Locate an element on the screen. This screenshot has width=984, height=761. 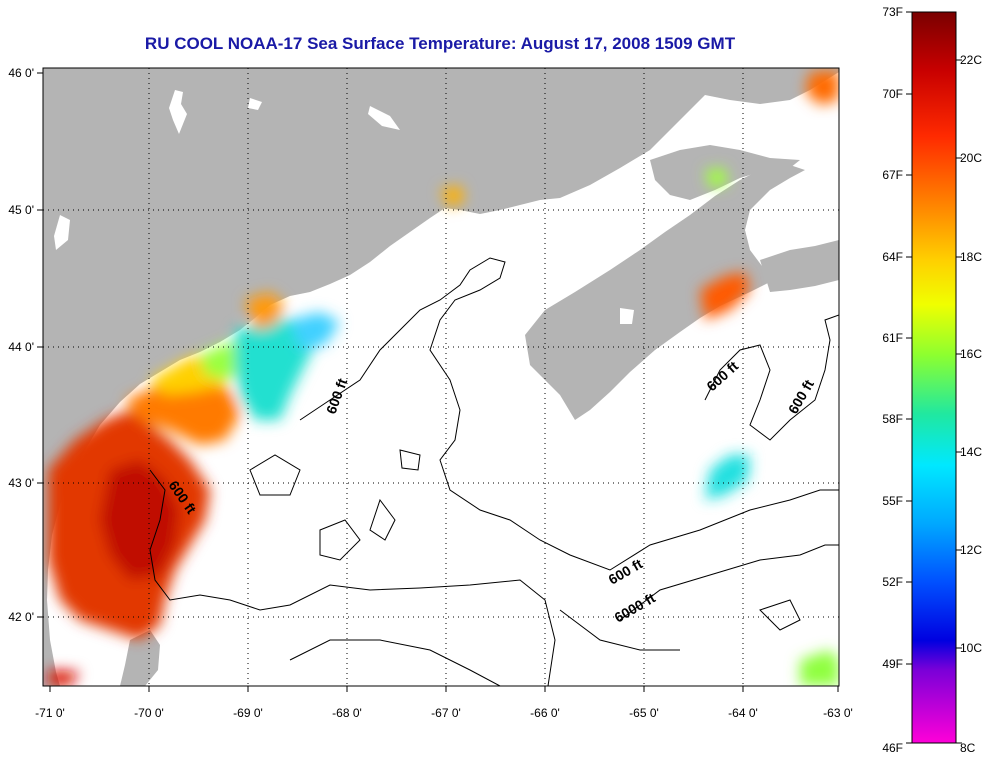
colorbar-c-label: 18C is located at coordinates (971, 257).